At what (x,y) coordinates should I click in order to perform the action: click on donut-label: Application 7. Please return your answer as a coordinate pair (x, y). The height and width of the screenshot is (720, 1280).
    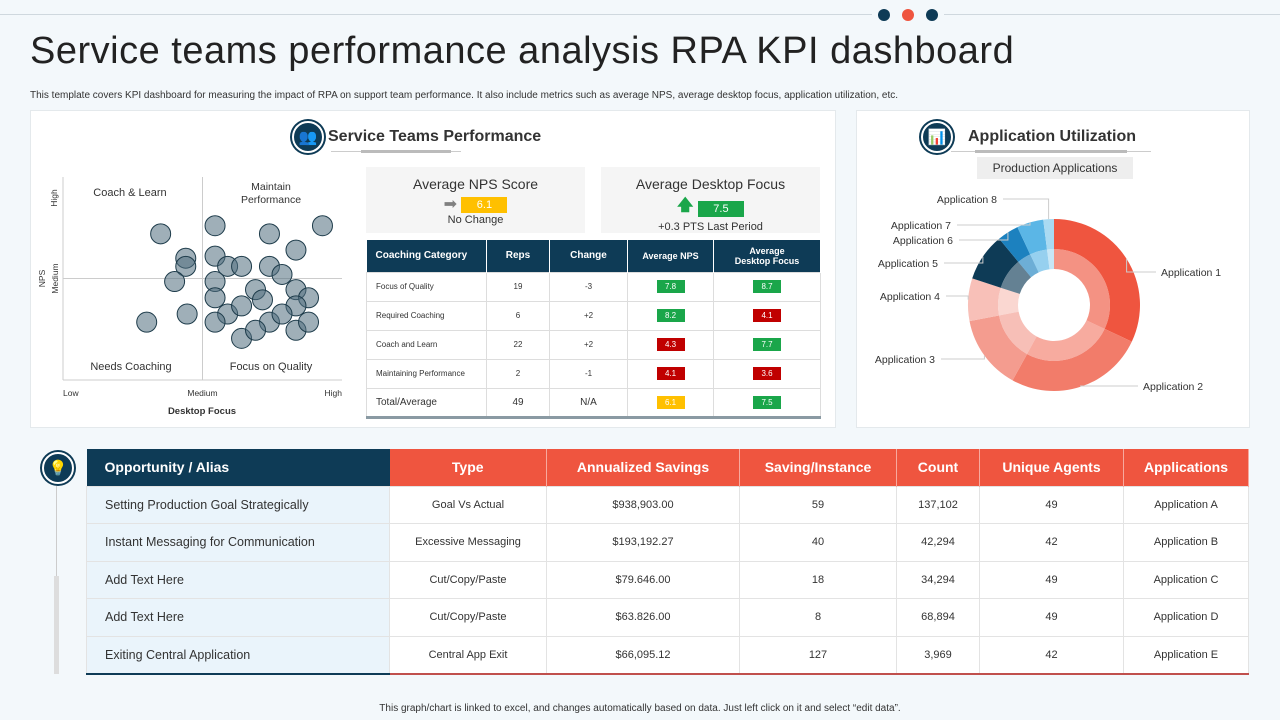
    Looking at the image, I should click on (921, 226).